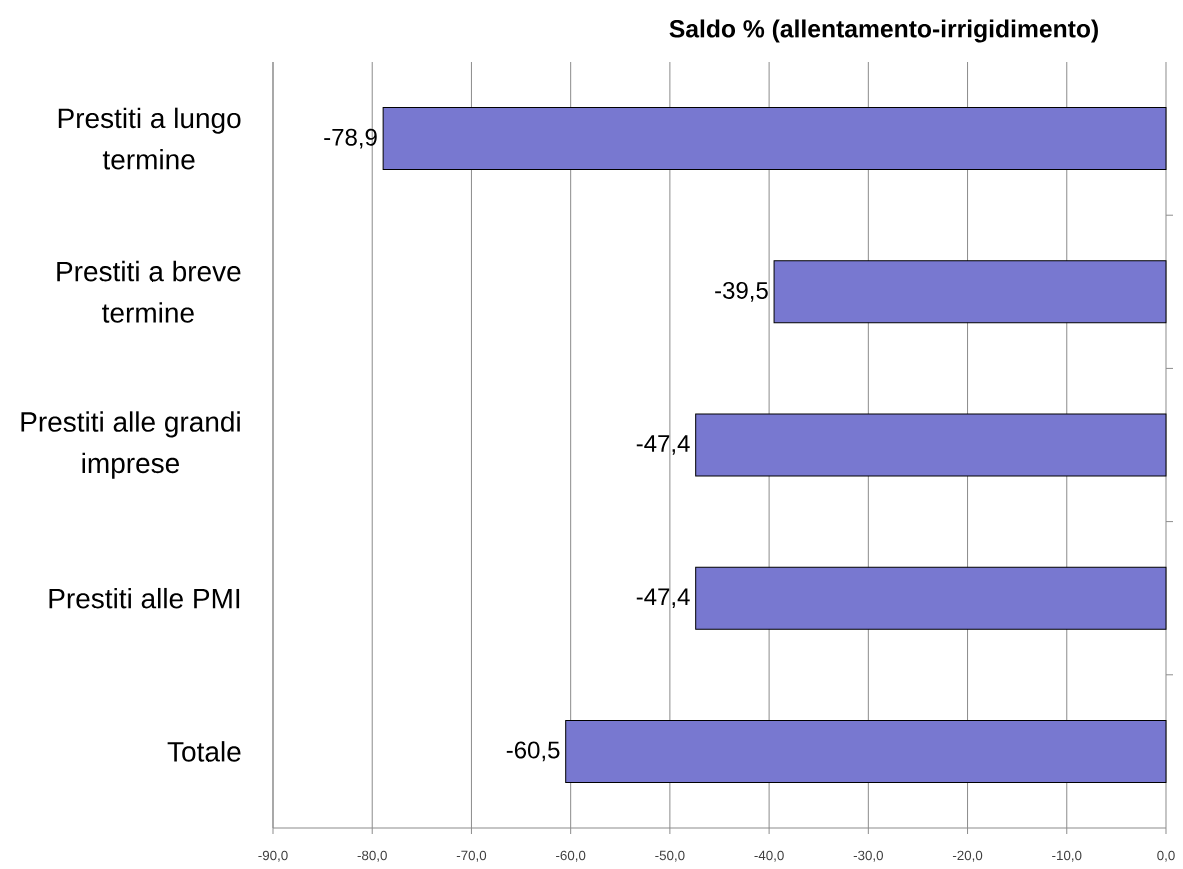 The width and height of the screenshot is (1183, 869). I want to click on y-tick-label: Prestiti alle PMI, so click(144, 598).